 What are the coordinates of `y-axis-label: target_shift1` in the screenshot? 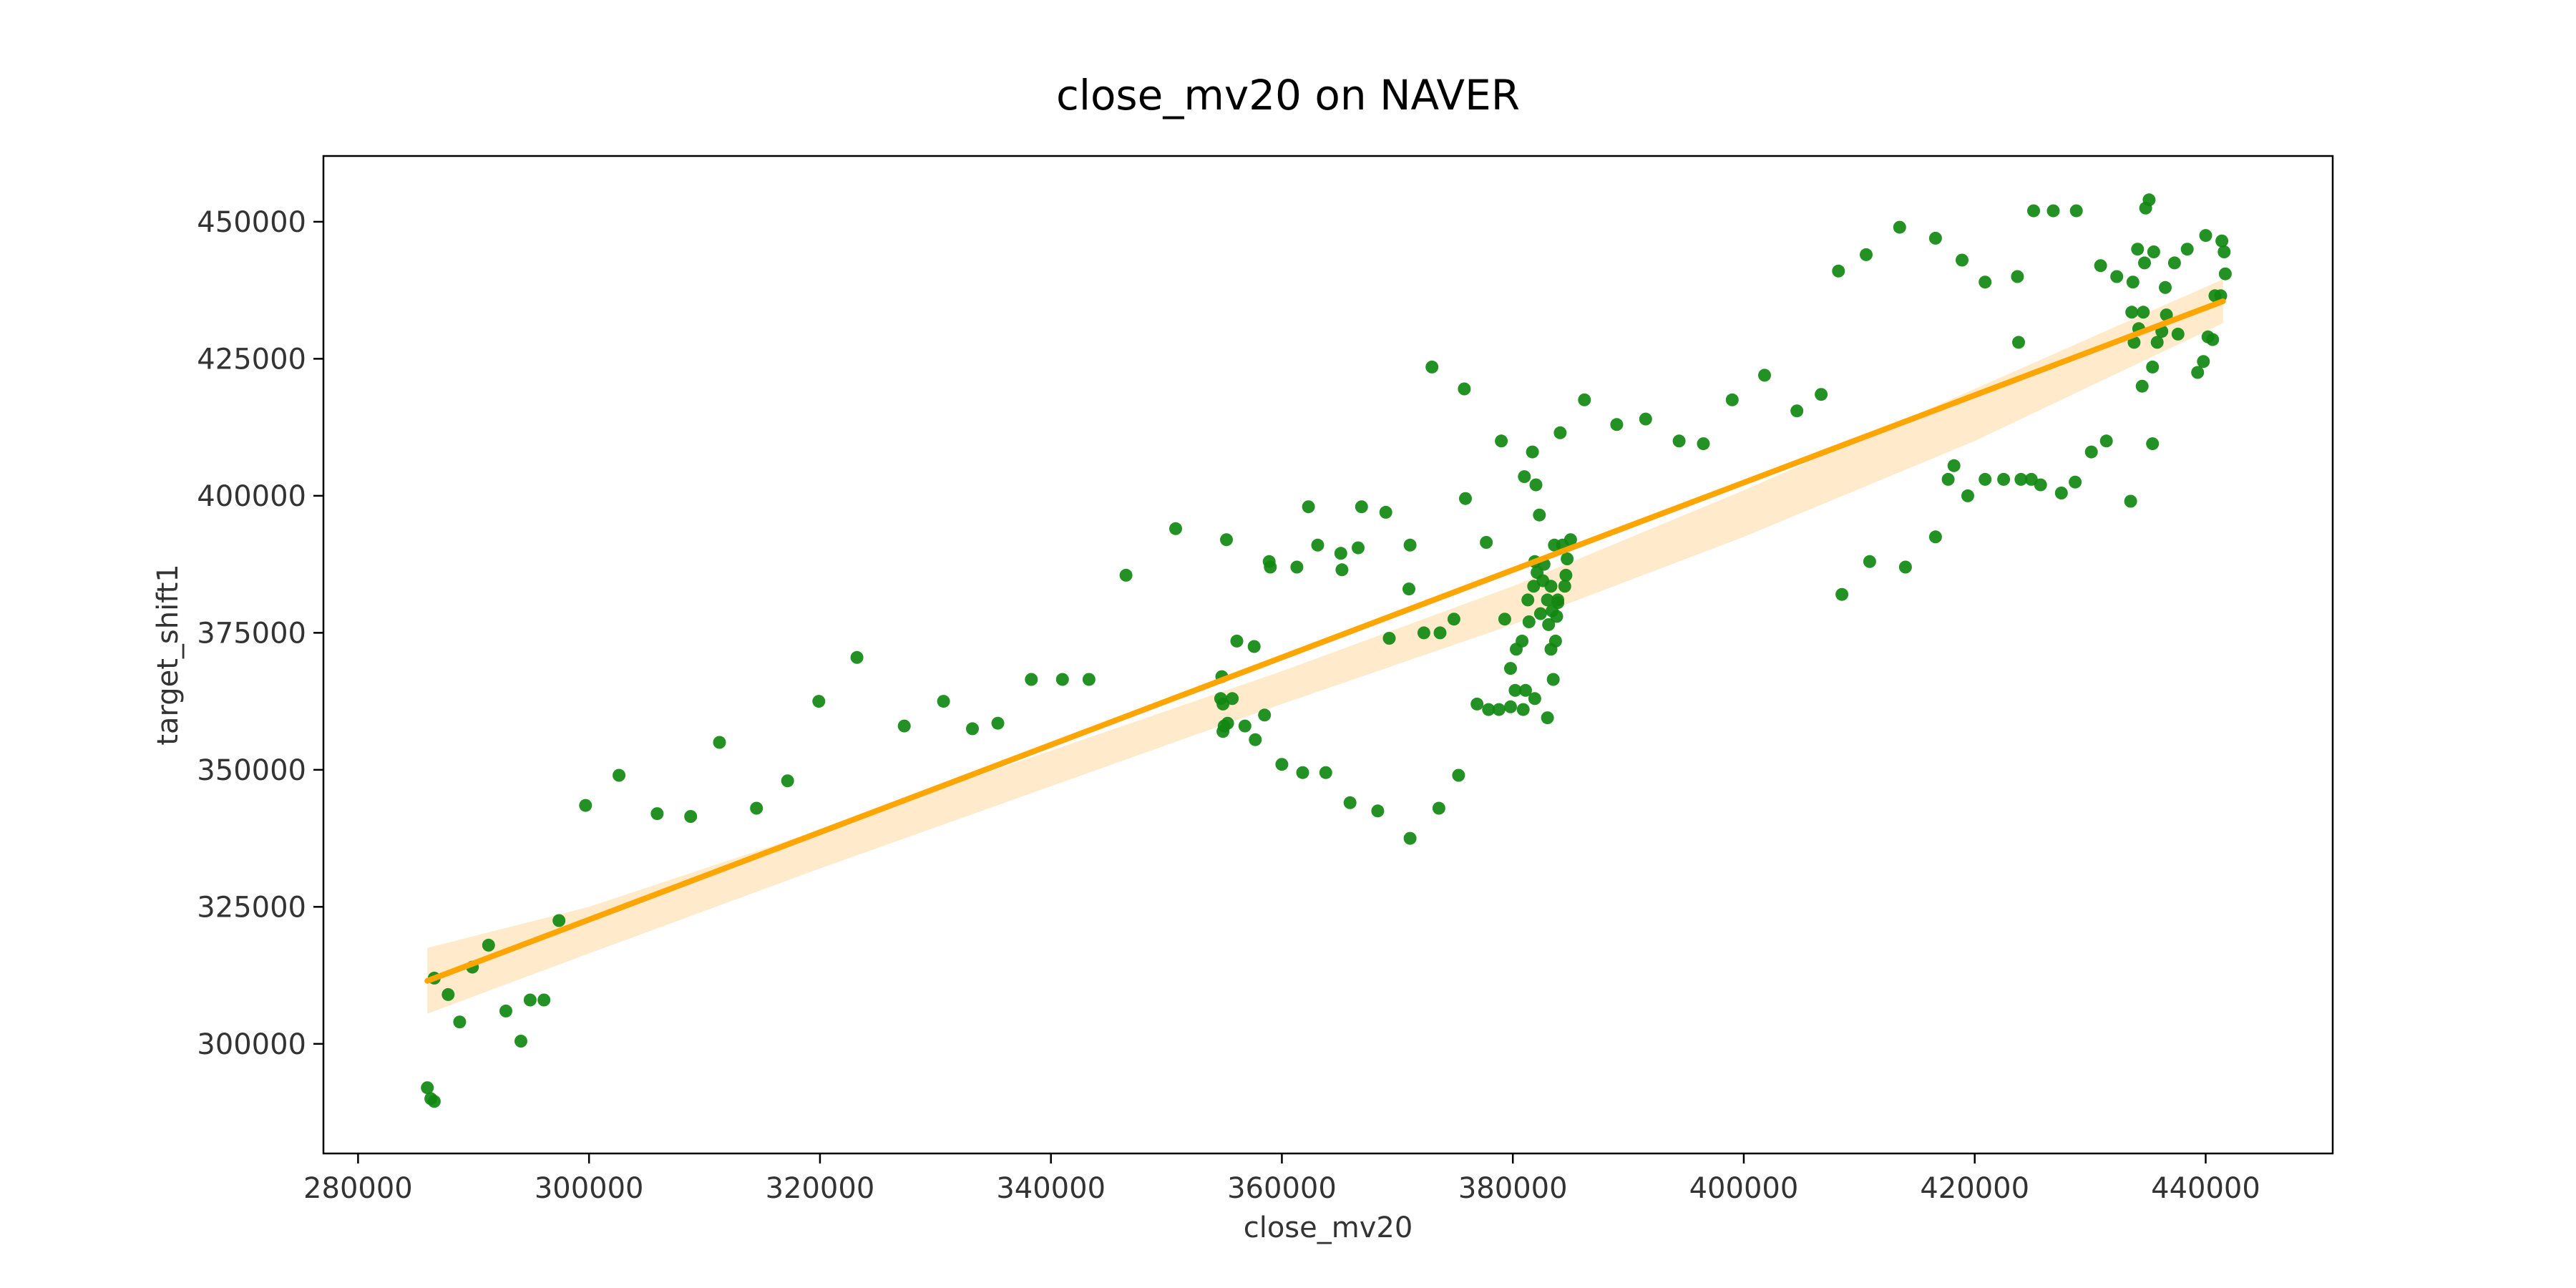 It's located at (168, 654).